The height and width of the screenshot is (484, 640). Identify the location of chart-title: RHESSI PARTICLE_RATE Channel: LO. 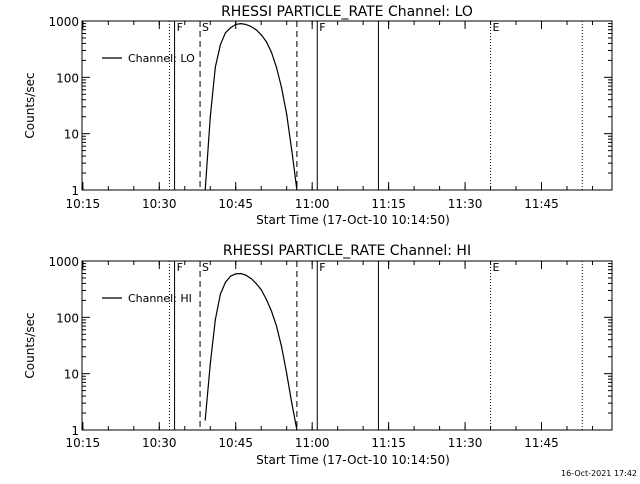
(347, 12).